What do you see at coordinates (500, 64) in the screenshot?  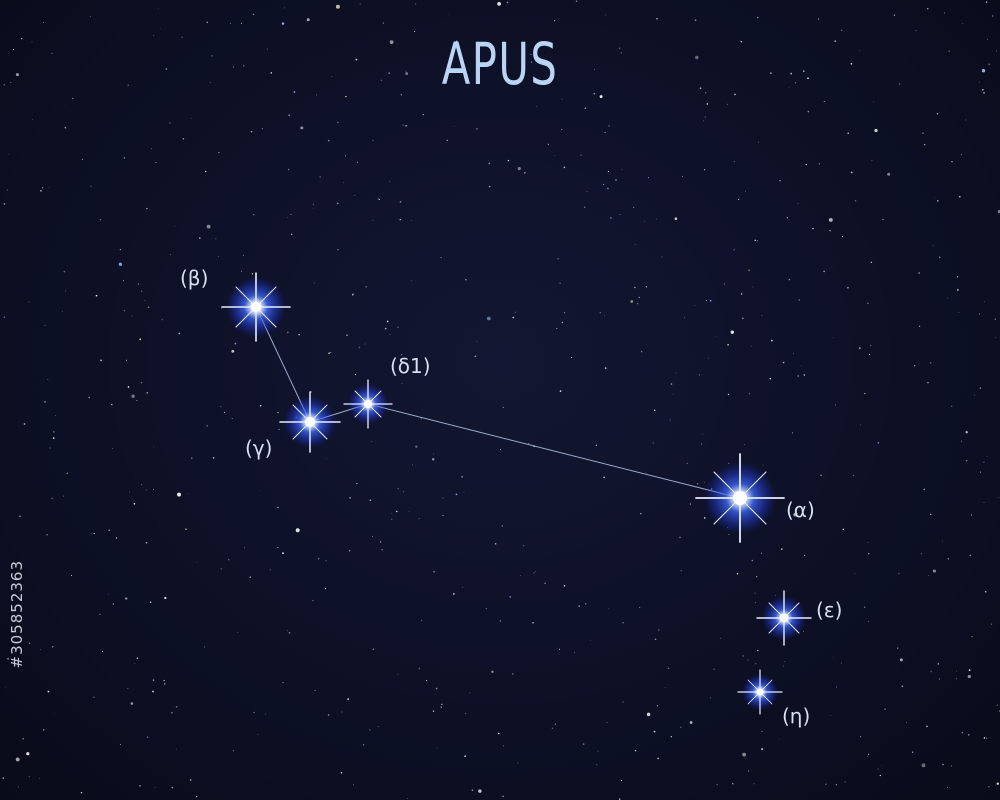 I see `constellation-title: APUS` at bounding box center [500, 64].